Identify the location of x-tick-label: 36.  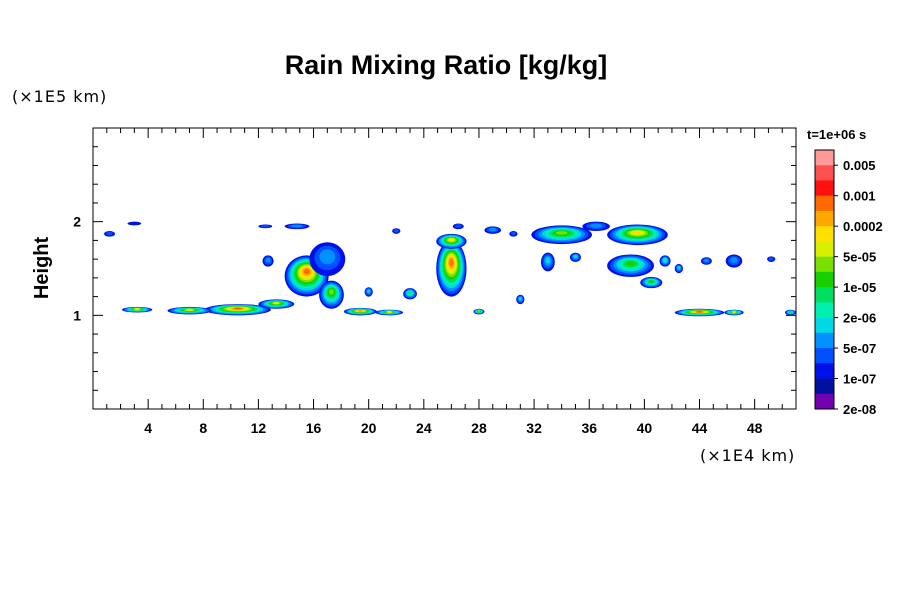
(589, 428).